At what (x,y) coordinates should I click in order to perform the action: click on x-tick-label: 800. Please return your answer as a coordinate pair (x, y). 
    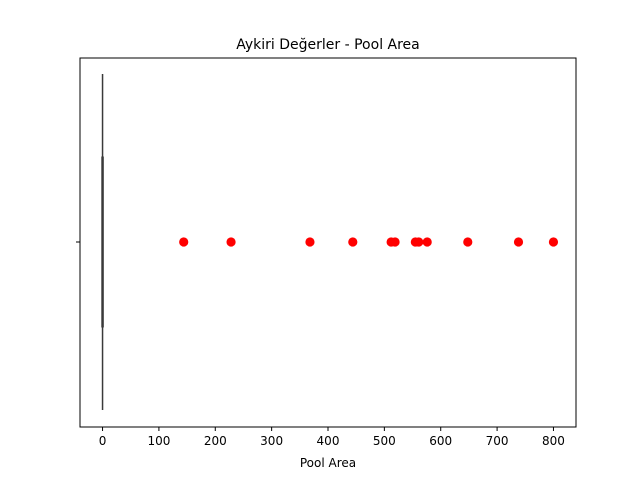
    Looking at the image, I should click on (553, 441).